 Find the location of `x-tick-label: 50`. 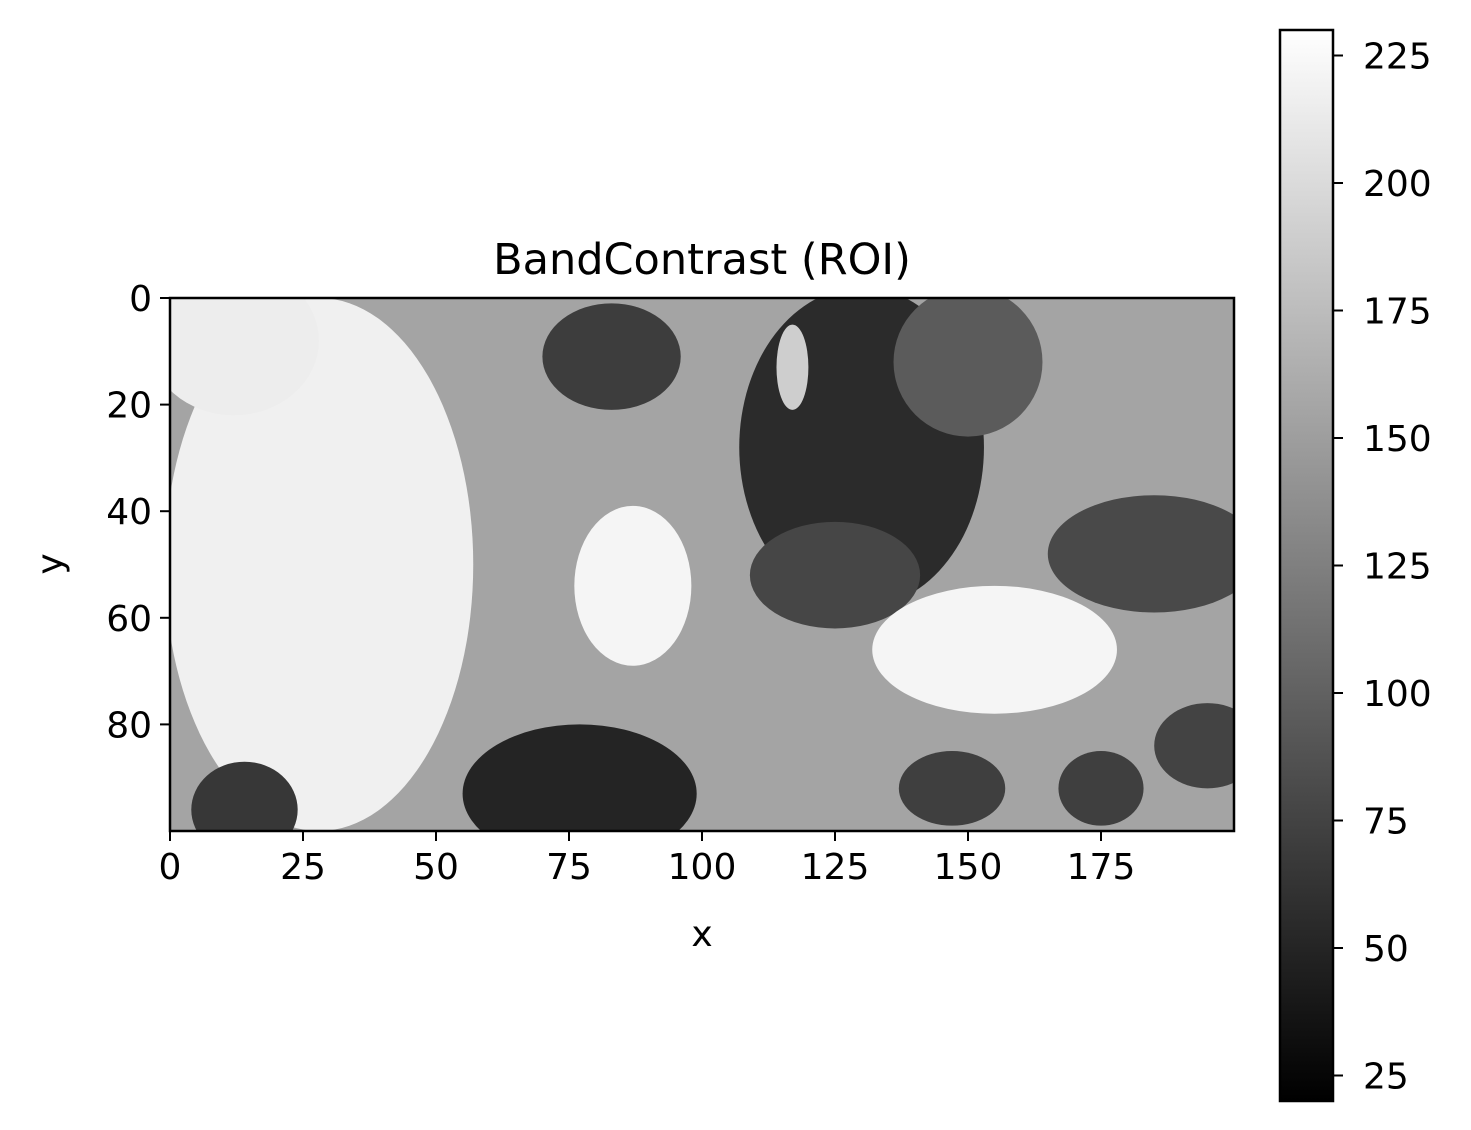

x-tick-label: 50 is located at coordinates (436, 867).